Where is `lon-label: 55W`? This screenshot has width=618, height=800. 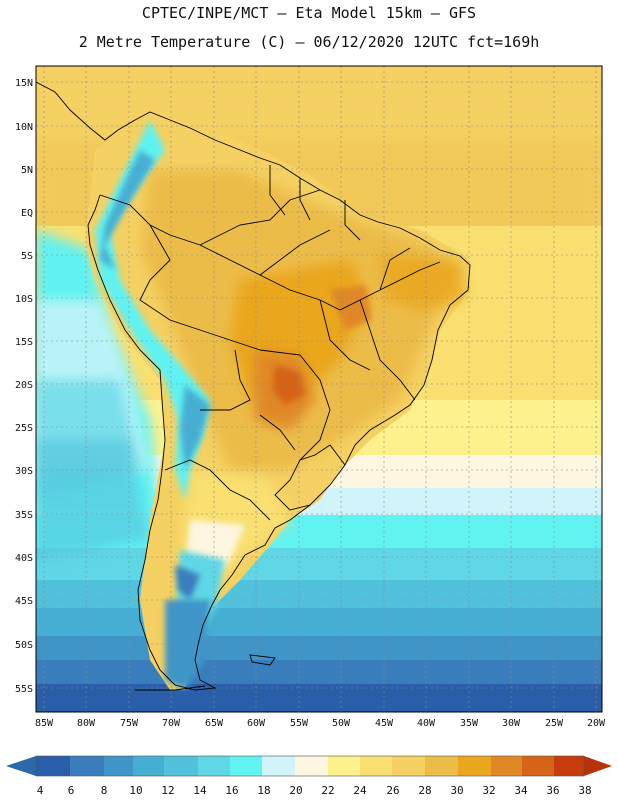 lon-label: 55W is located at coordinates (299, 723).